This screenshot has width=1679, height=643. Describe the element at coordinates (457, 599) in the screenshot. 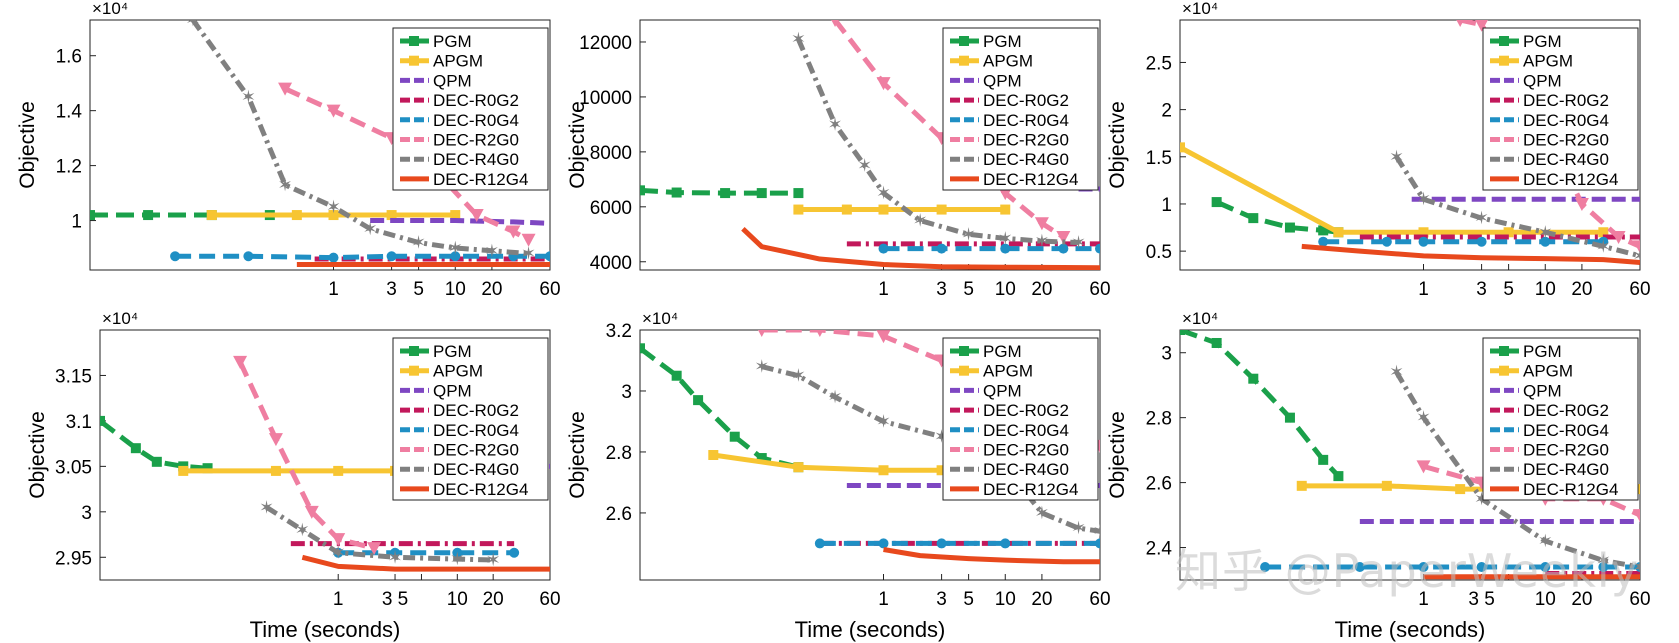

I see `x-tick-label: 10` at that location.